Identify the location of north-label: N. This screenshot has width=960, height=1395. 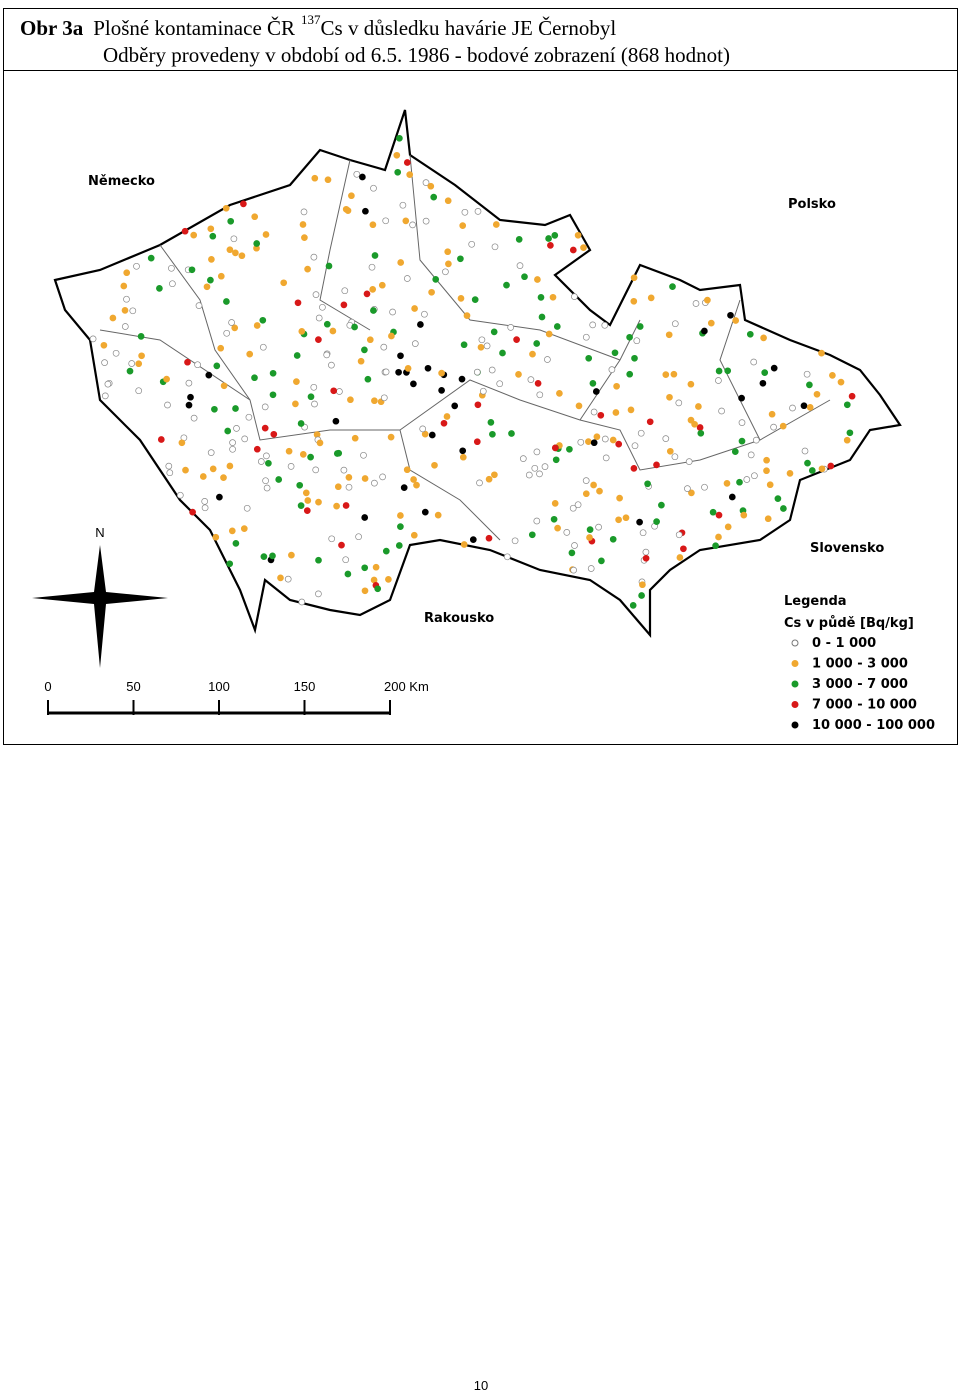
(99, 532).